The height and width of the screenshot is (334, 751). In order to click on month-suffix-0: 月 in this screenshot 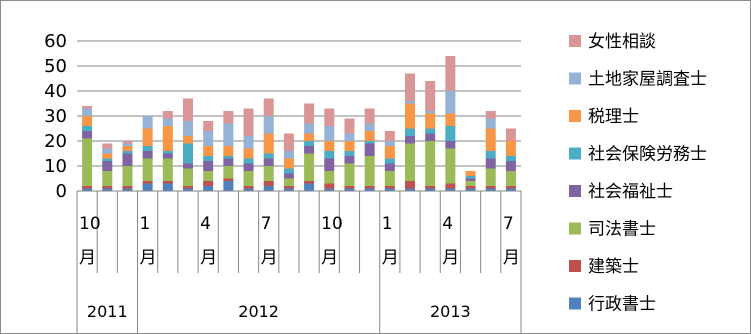, I will do `click(87, 258)`.